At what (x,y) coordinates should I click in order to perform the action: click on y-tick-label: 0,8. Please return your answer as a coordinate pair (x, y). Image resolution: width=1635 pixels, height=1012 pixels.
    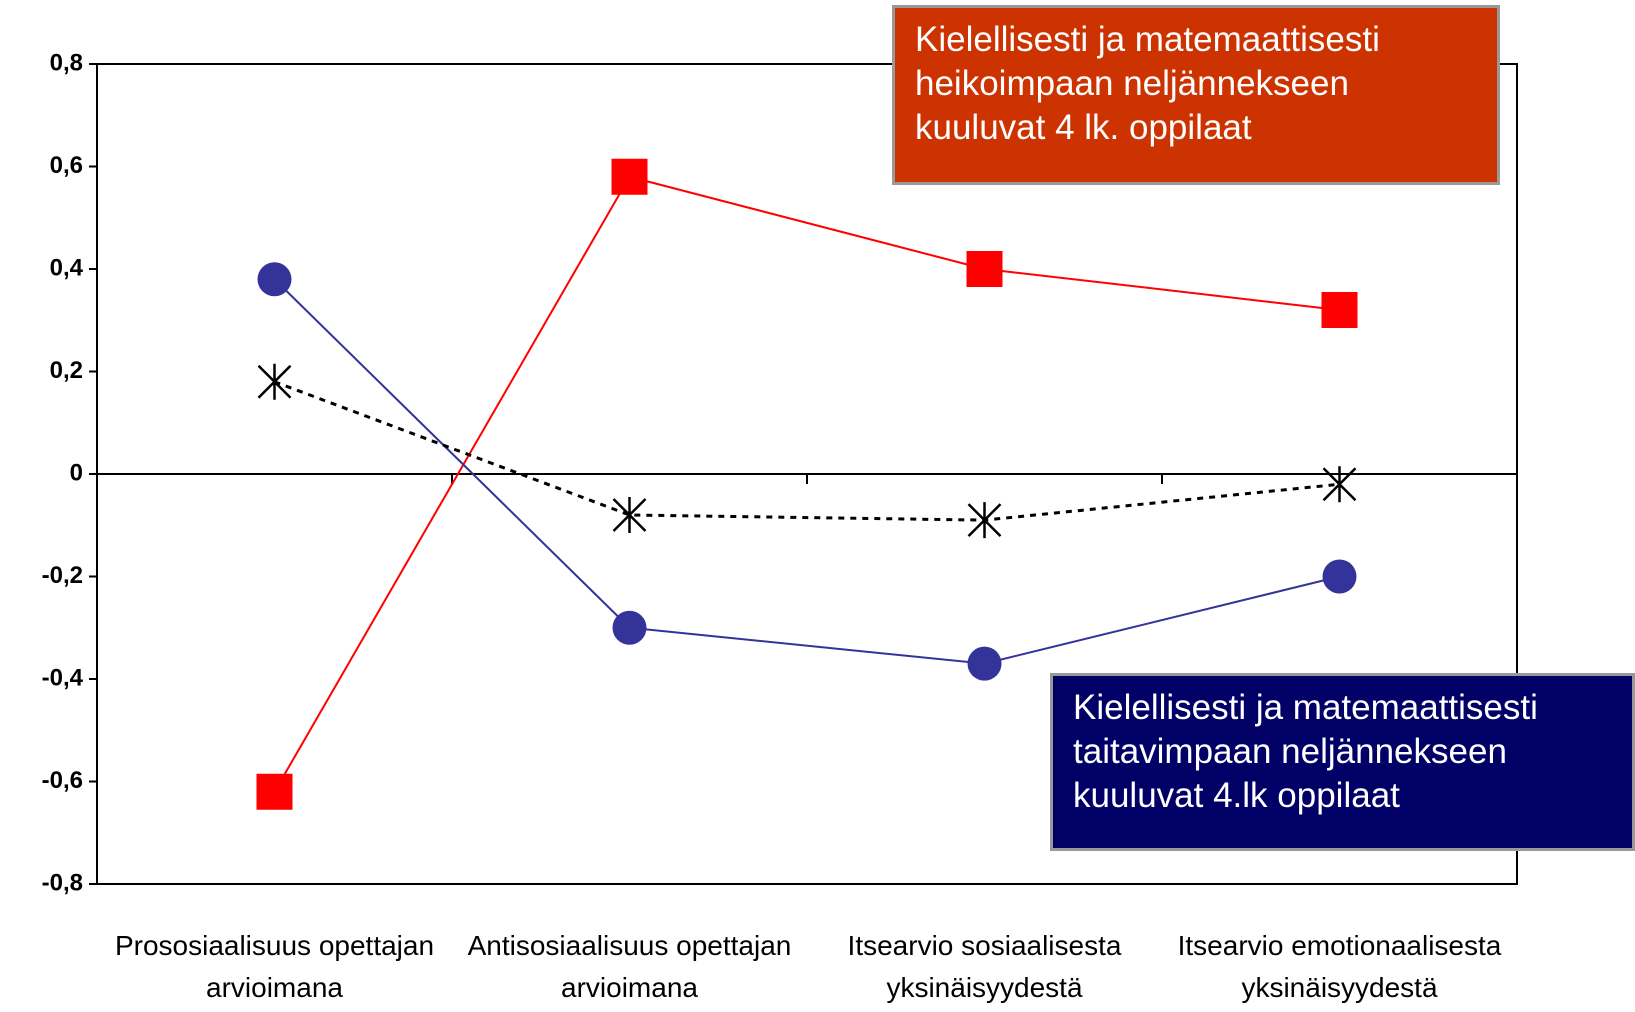
    Looking at the image, I should click on (66, 62).